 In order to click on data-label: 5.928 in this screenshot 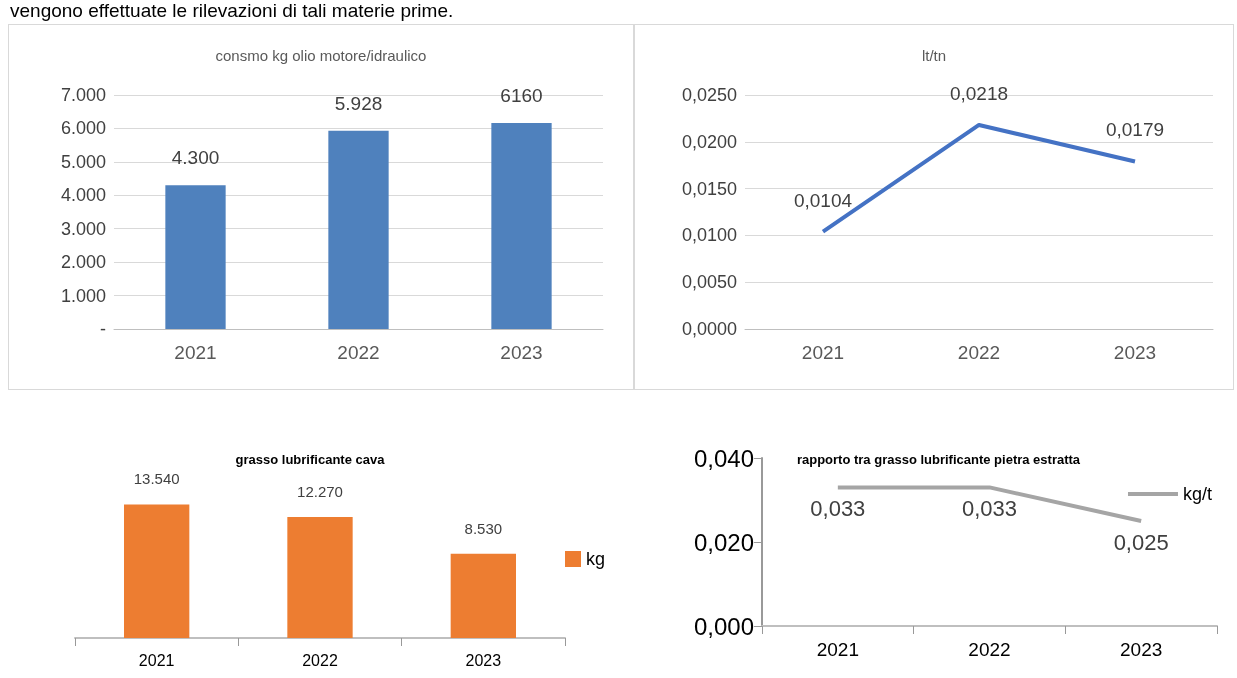, I will do `click(358, 103)`.